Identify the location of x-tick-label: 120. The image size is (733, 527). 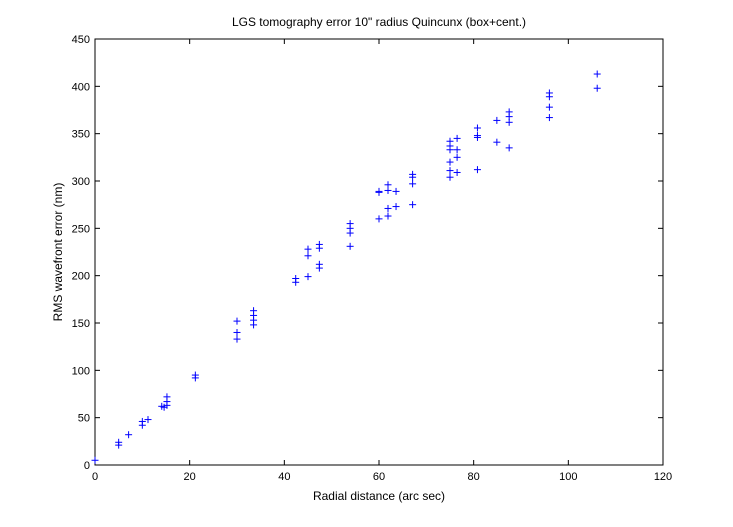
(663, 477).